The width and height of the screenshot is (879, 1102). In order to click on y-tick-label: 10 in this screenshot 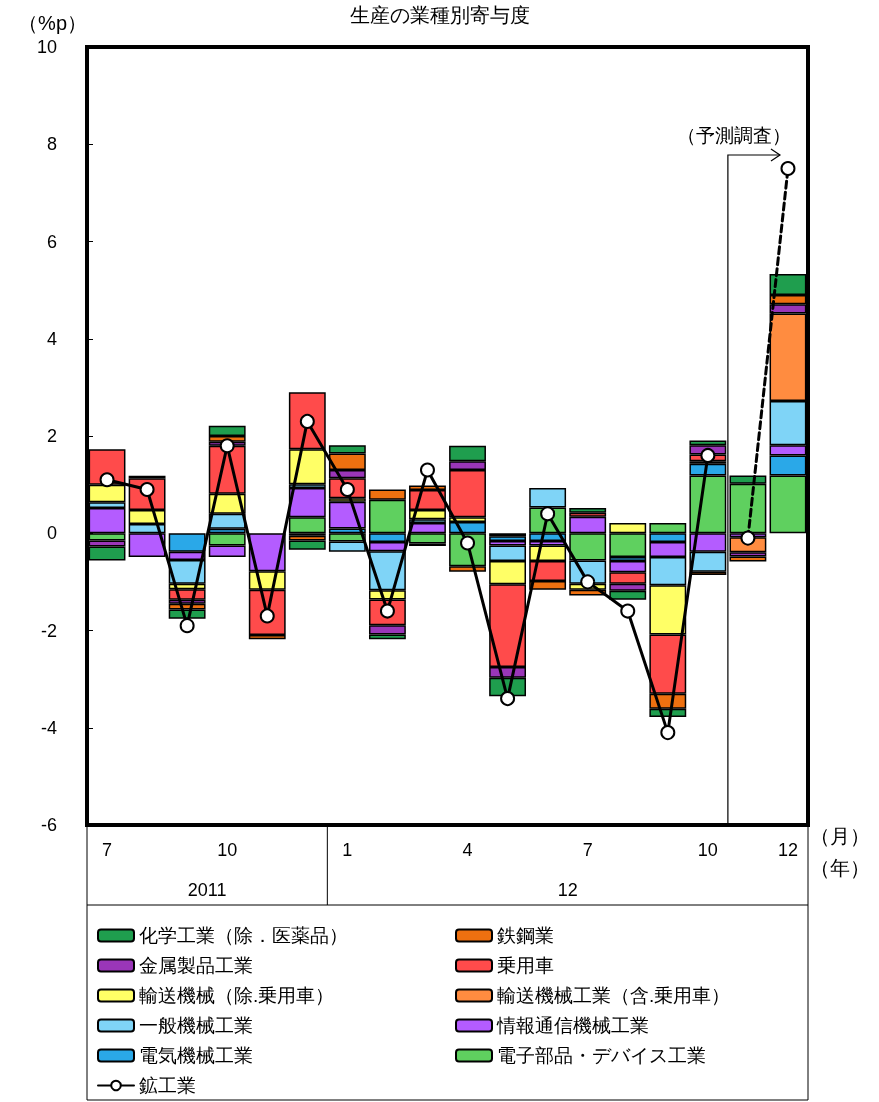, I will do `click(46, 47)`.